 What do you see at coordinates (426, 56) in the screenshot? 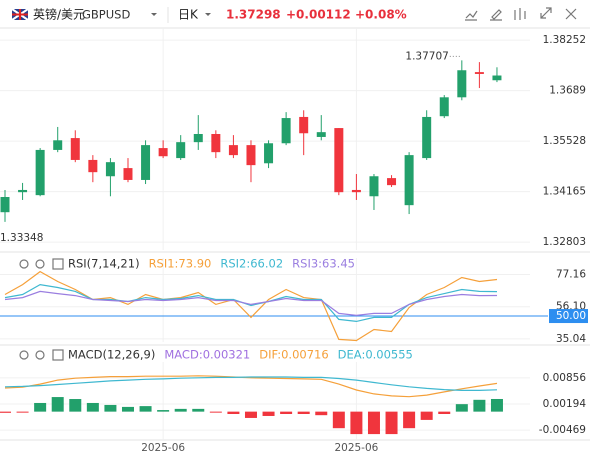
I see `high-label: 1.37707` at bounding box center [426, 56].